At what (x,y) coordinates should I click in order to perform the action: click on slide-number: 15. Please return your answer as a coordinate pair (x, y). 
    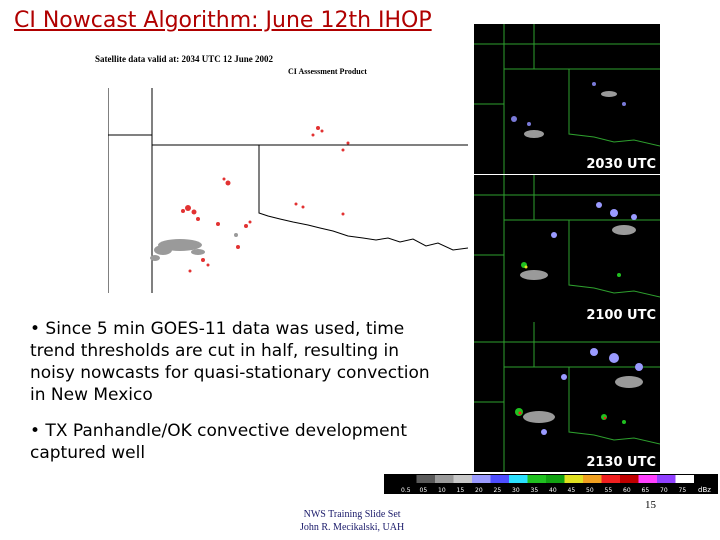
    Looking at the image, I should click on (650, 505).